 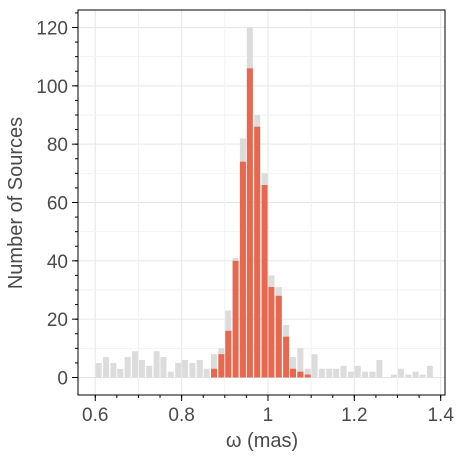 I want to click on y-tick-label: 0, so click(x=62, y=379).